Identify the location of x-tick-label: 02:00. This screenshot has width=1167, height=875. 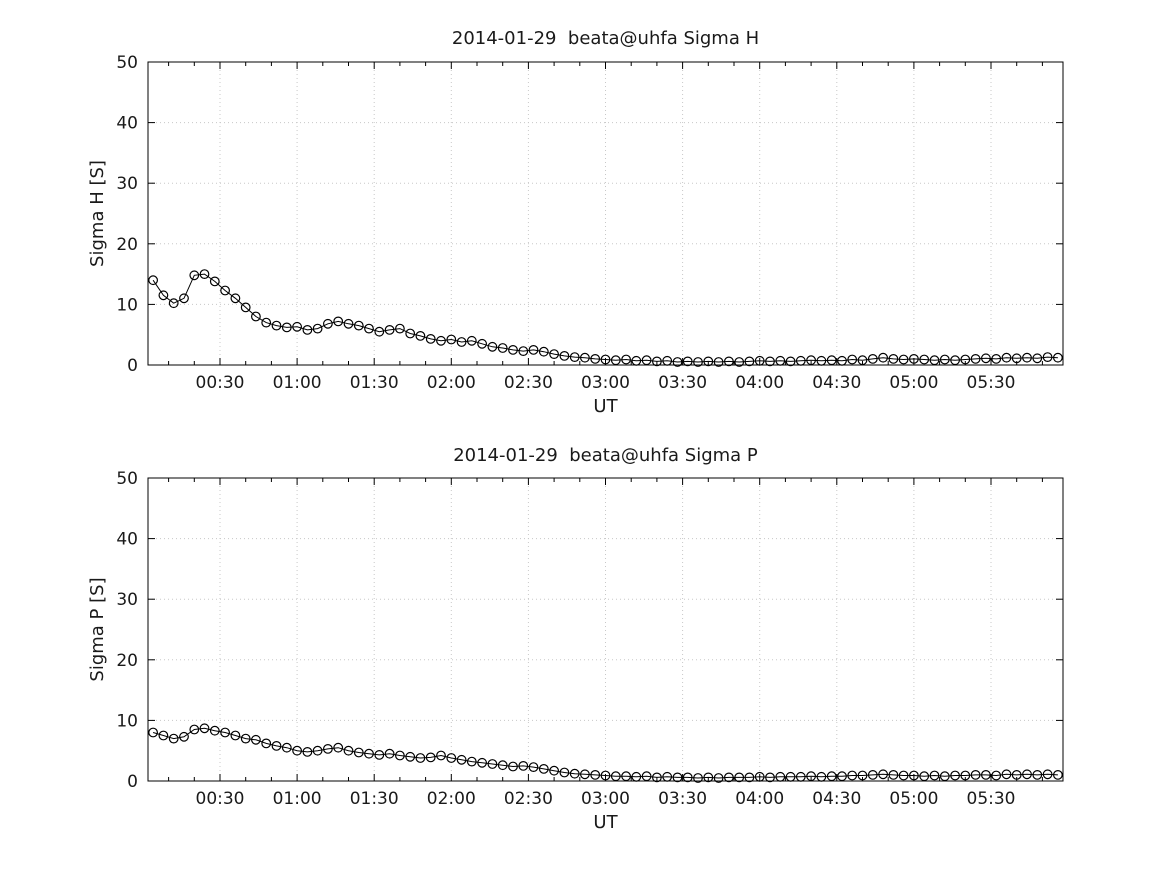
(451, 383).